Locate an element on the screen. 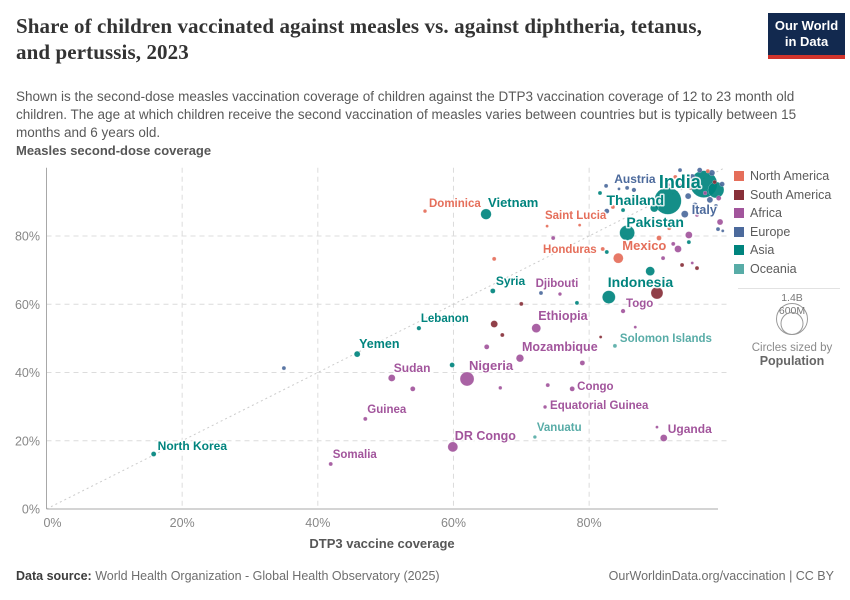  data-point-honduras is located at coordinates (602, 249).